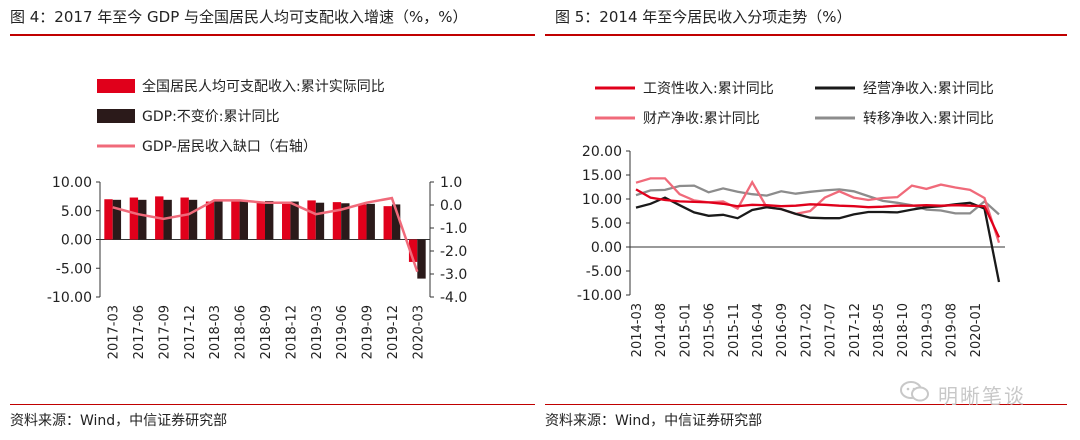 The width and height of the screenshot is (1080, 440). Describe the element at coordinates (928, 89) in the screenshot. I see `legend-label-2: 经营净收入:累计同比` at that location.